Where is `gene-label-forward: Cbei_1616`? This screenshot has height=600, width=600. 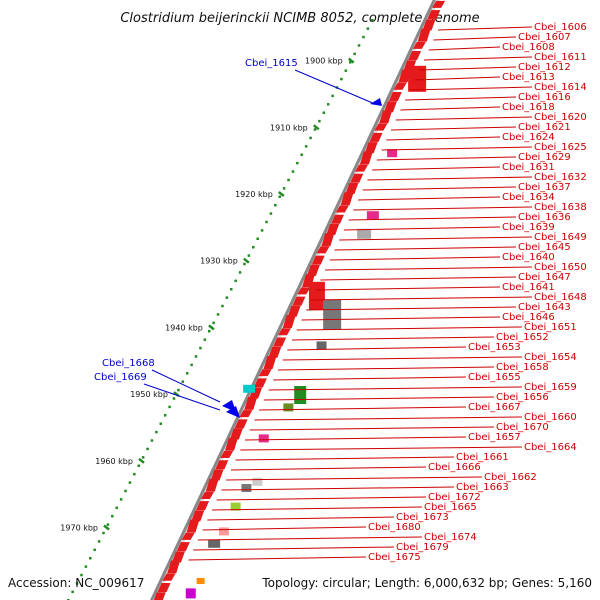 gene-label-forward: Cbei_1616 is located at coordinates (544, 97).